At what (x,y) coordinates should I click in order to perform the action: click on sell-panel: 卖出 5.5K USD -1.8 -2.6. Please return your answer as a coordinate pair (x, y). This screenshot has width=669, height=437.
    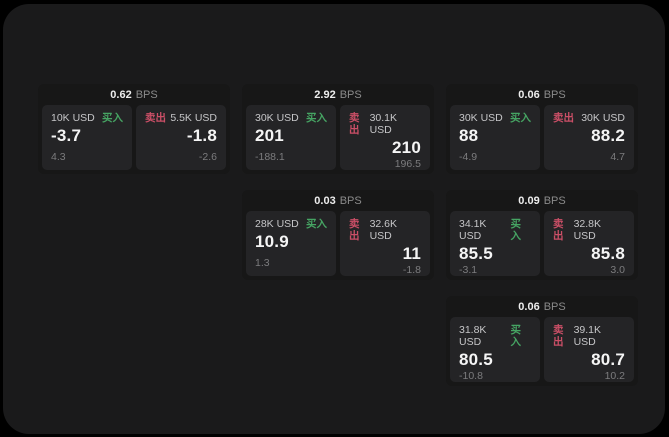
    Looking at the image, I should click on (181, 137).